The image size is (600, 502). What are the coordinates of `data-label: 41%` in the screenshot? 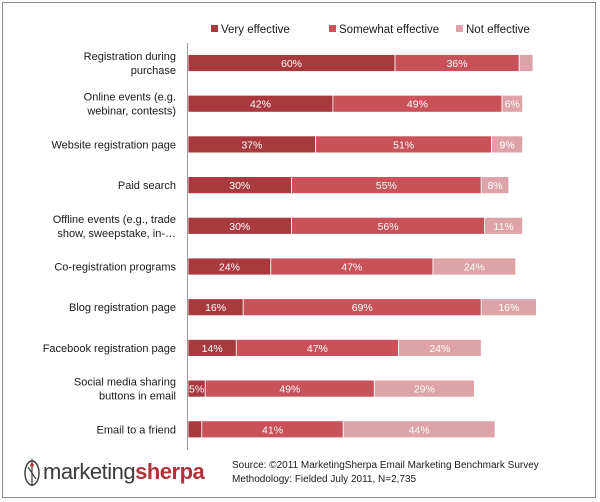 It's located at (272, 430).